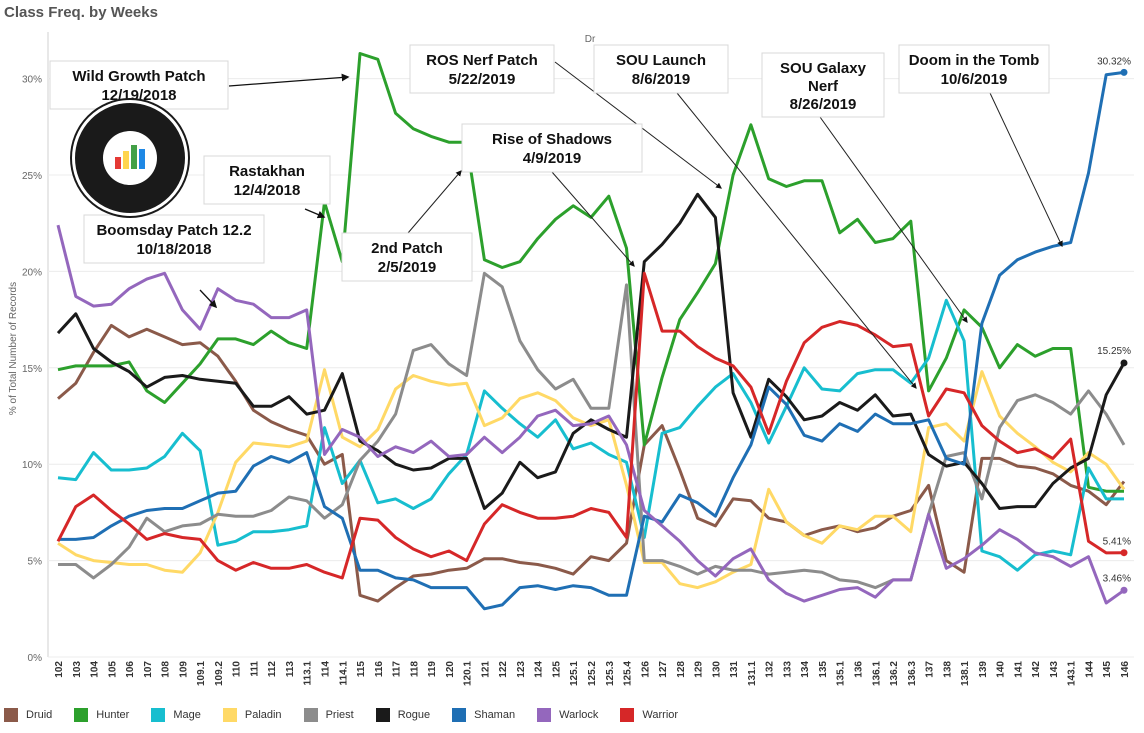 This screenshot has height=733, width=1144. What do you see at coordinates (649, 715) in the screenshot?
I see `legend-item-warrior: Warrior` at bounding box center [649, 715].